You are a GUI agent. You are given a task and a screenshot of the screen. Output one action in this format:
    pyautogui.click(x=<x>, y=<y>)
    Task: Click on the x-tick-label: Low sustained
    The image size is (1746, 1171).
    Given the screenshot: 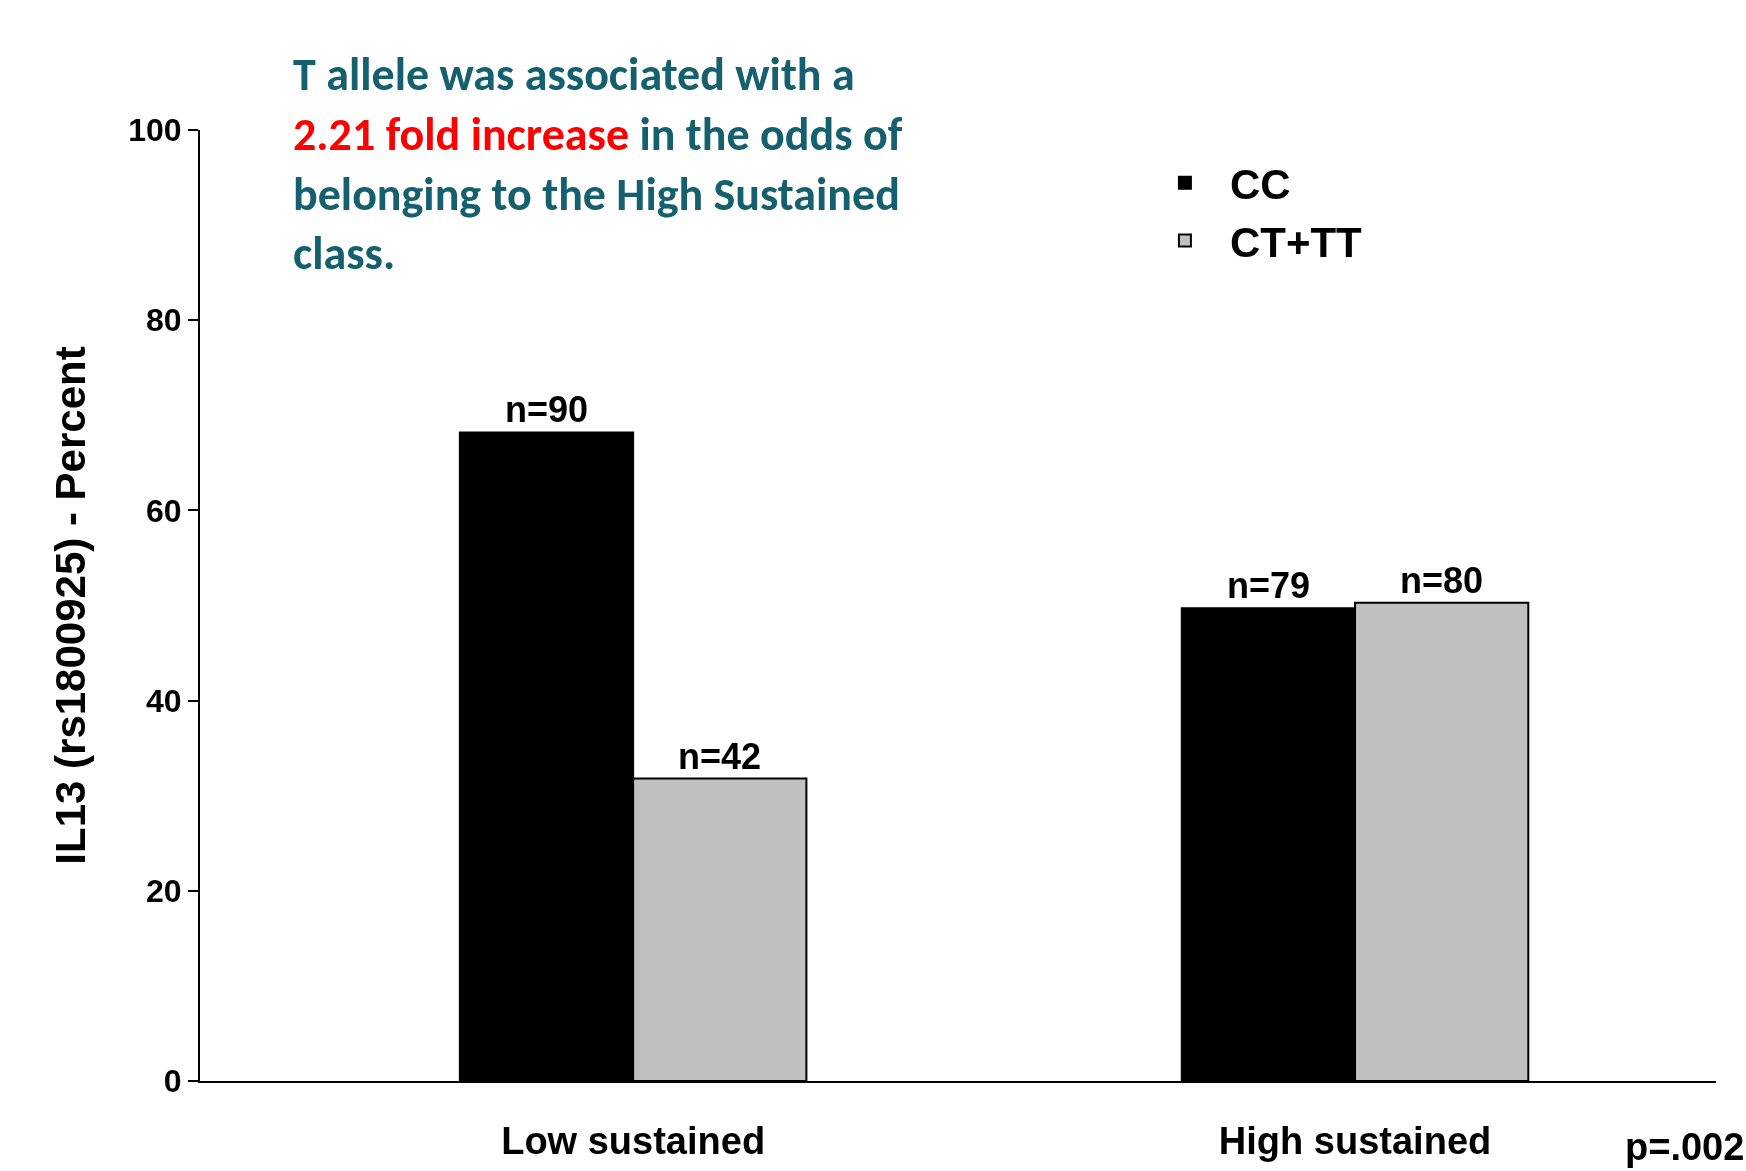 What is the action you would take?
    pyautogui.click(x=633, y=1140)
    